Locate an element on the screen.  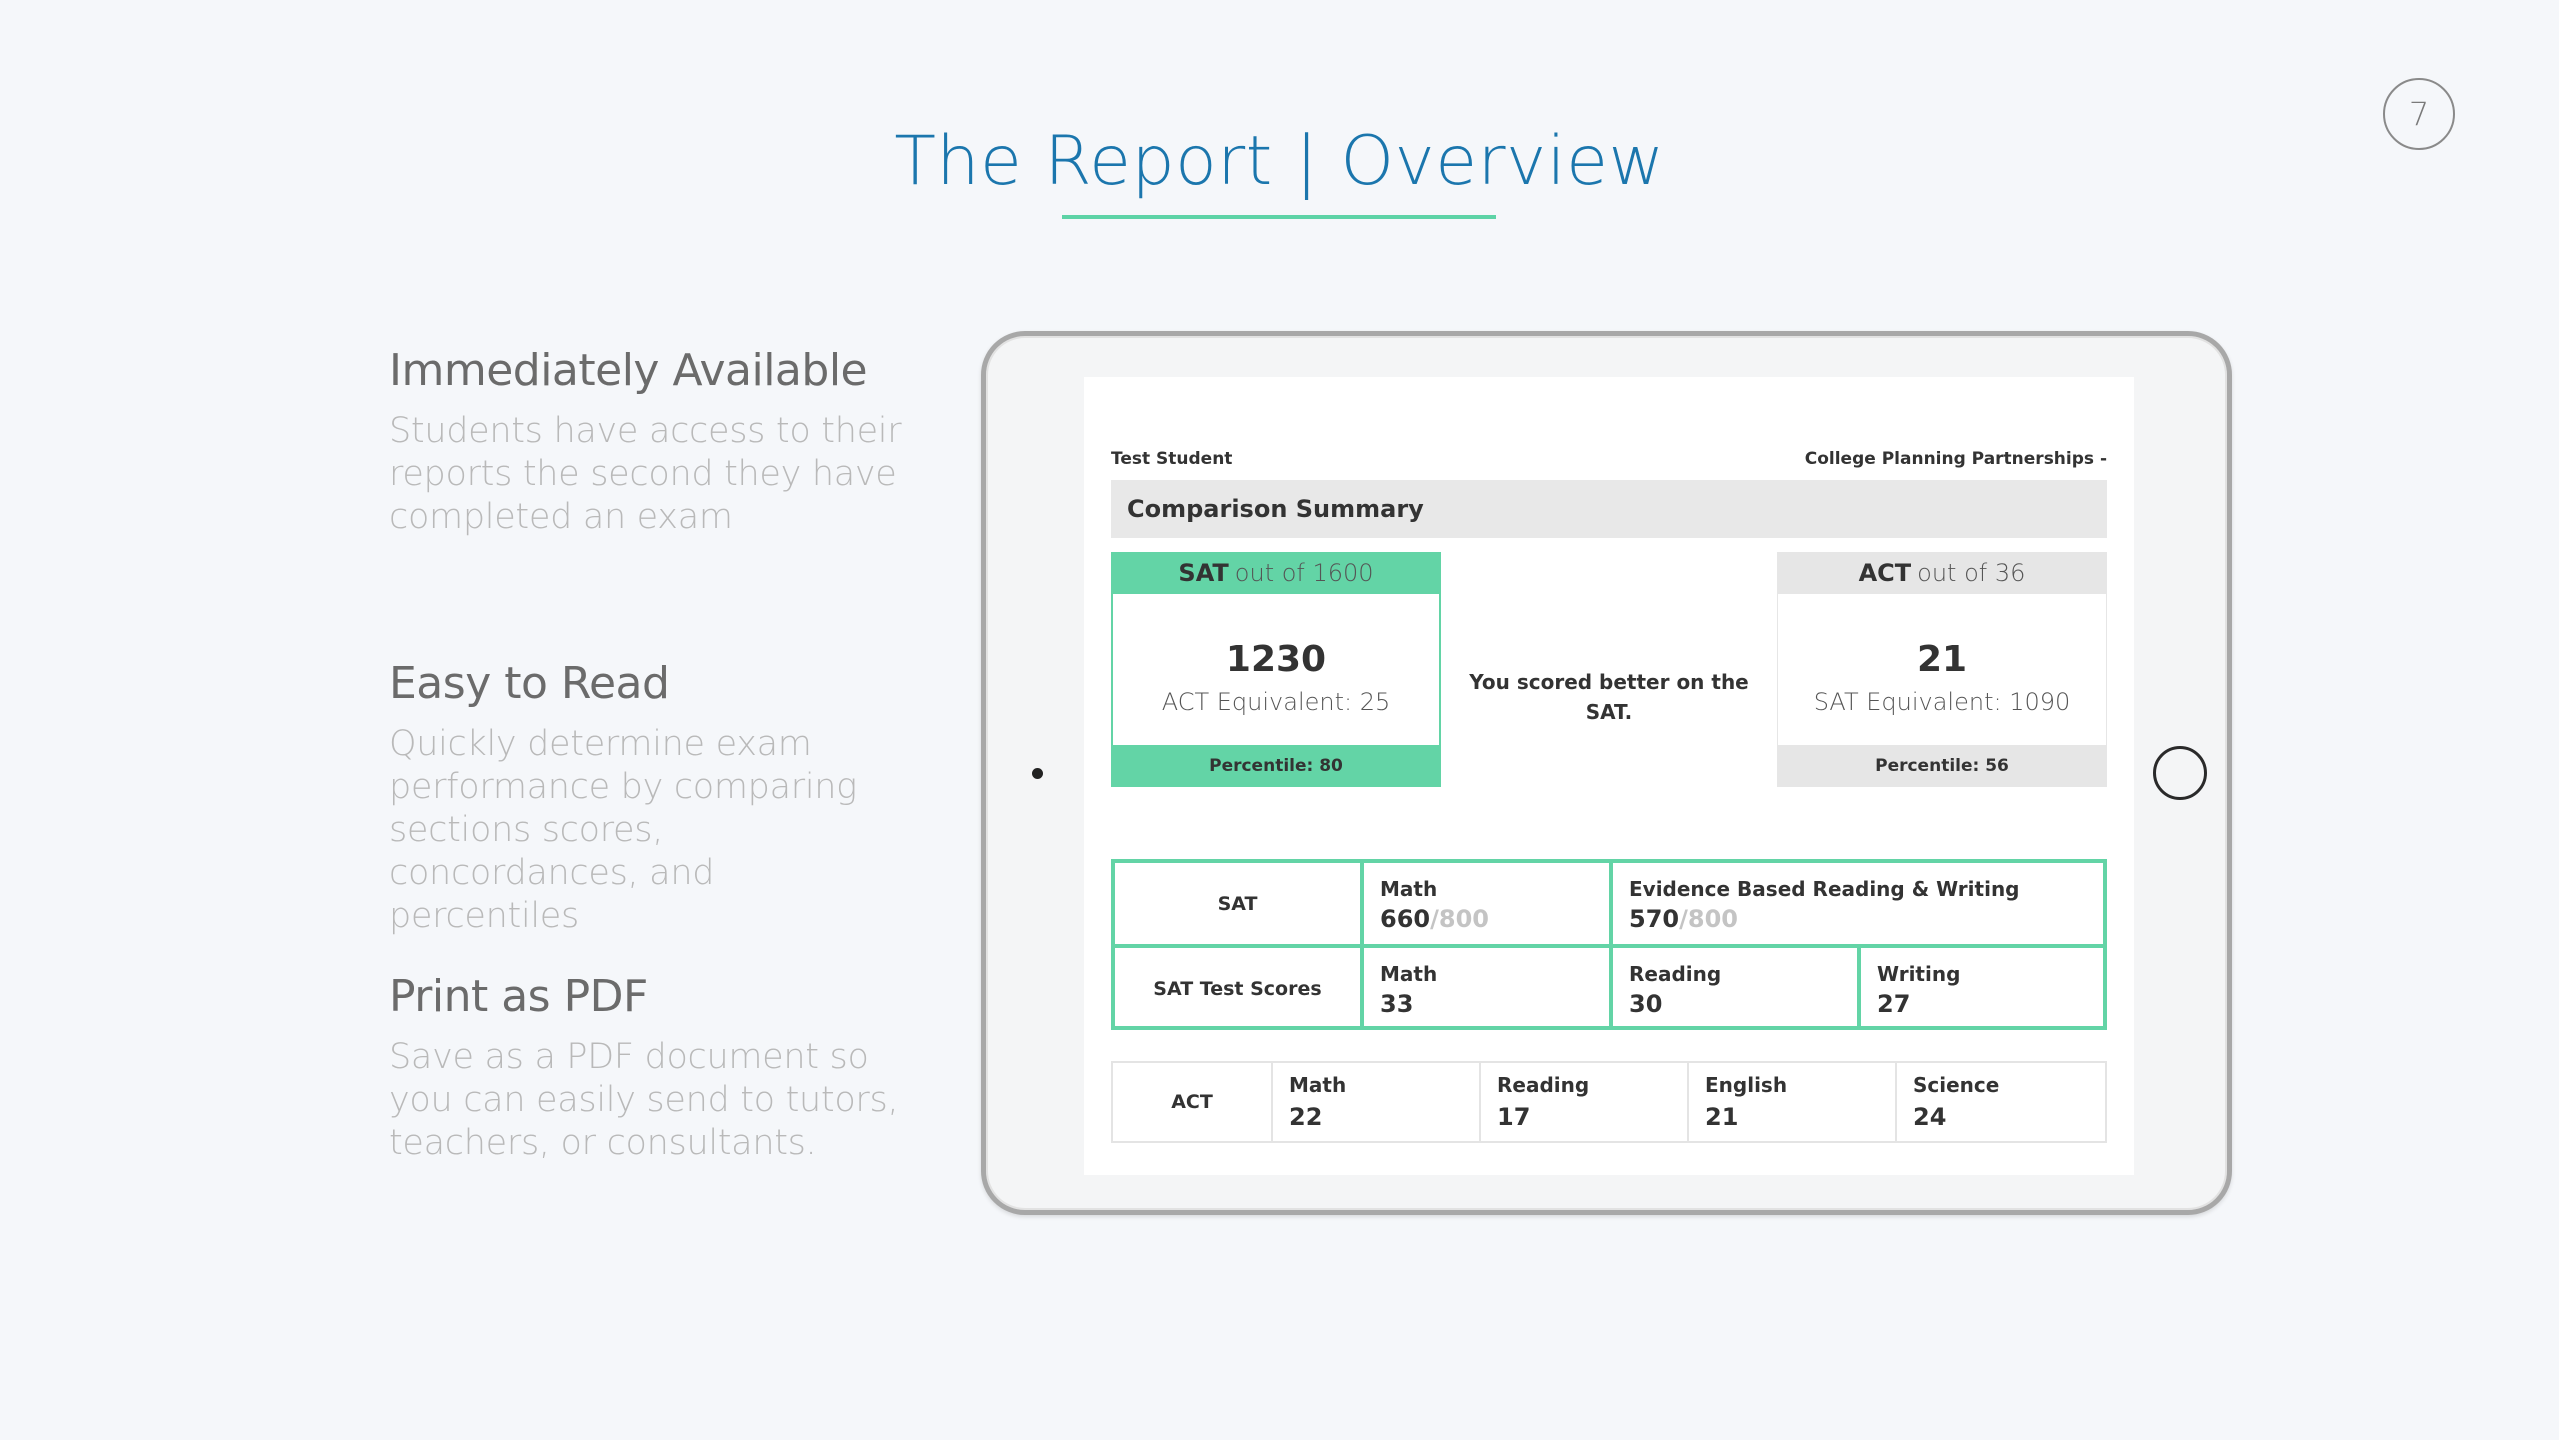
cell-value: 570/800 is located at coordinates (1683, 919).